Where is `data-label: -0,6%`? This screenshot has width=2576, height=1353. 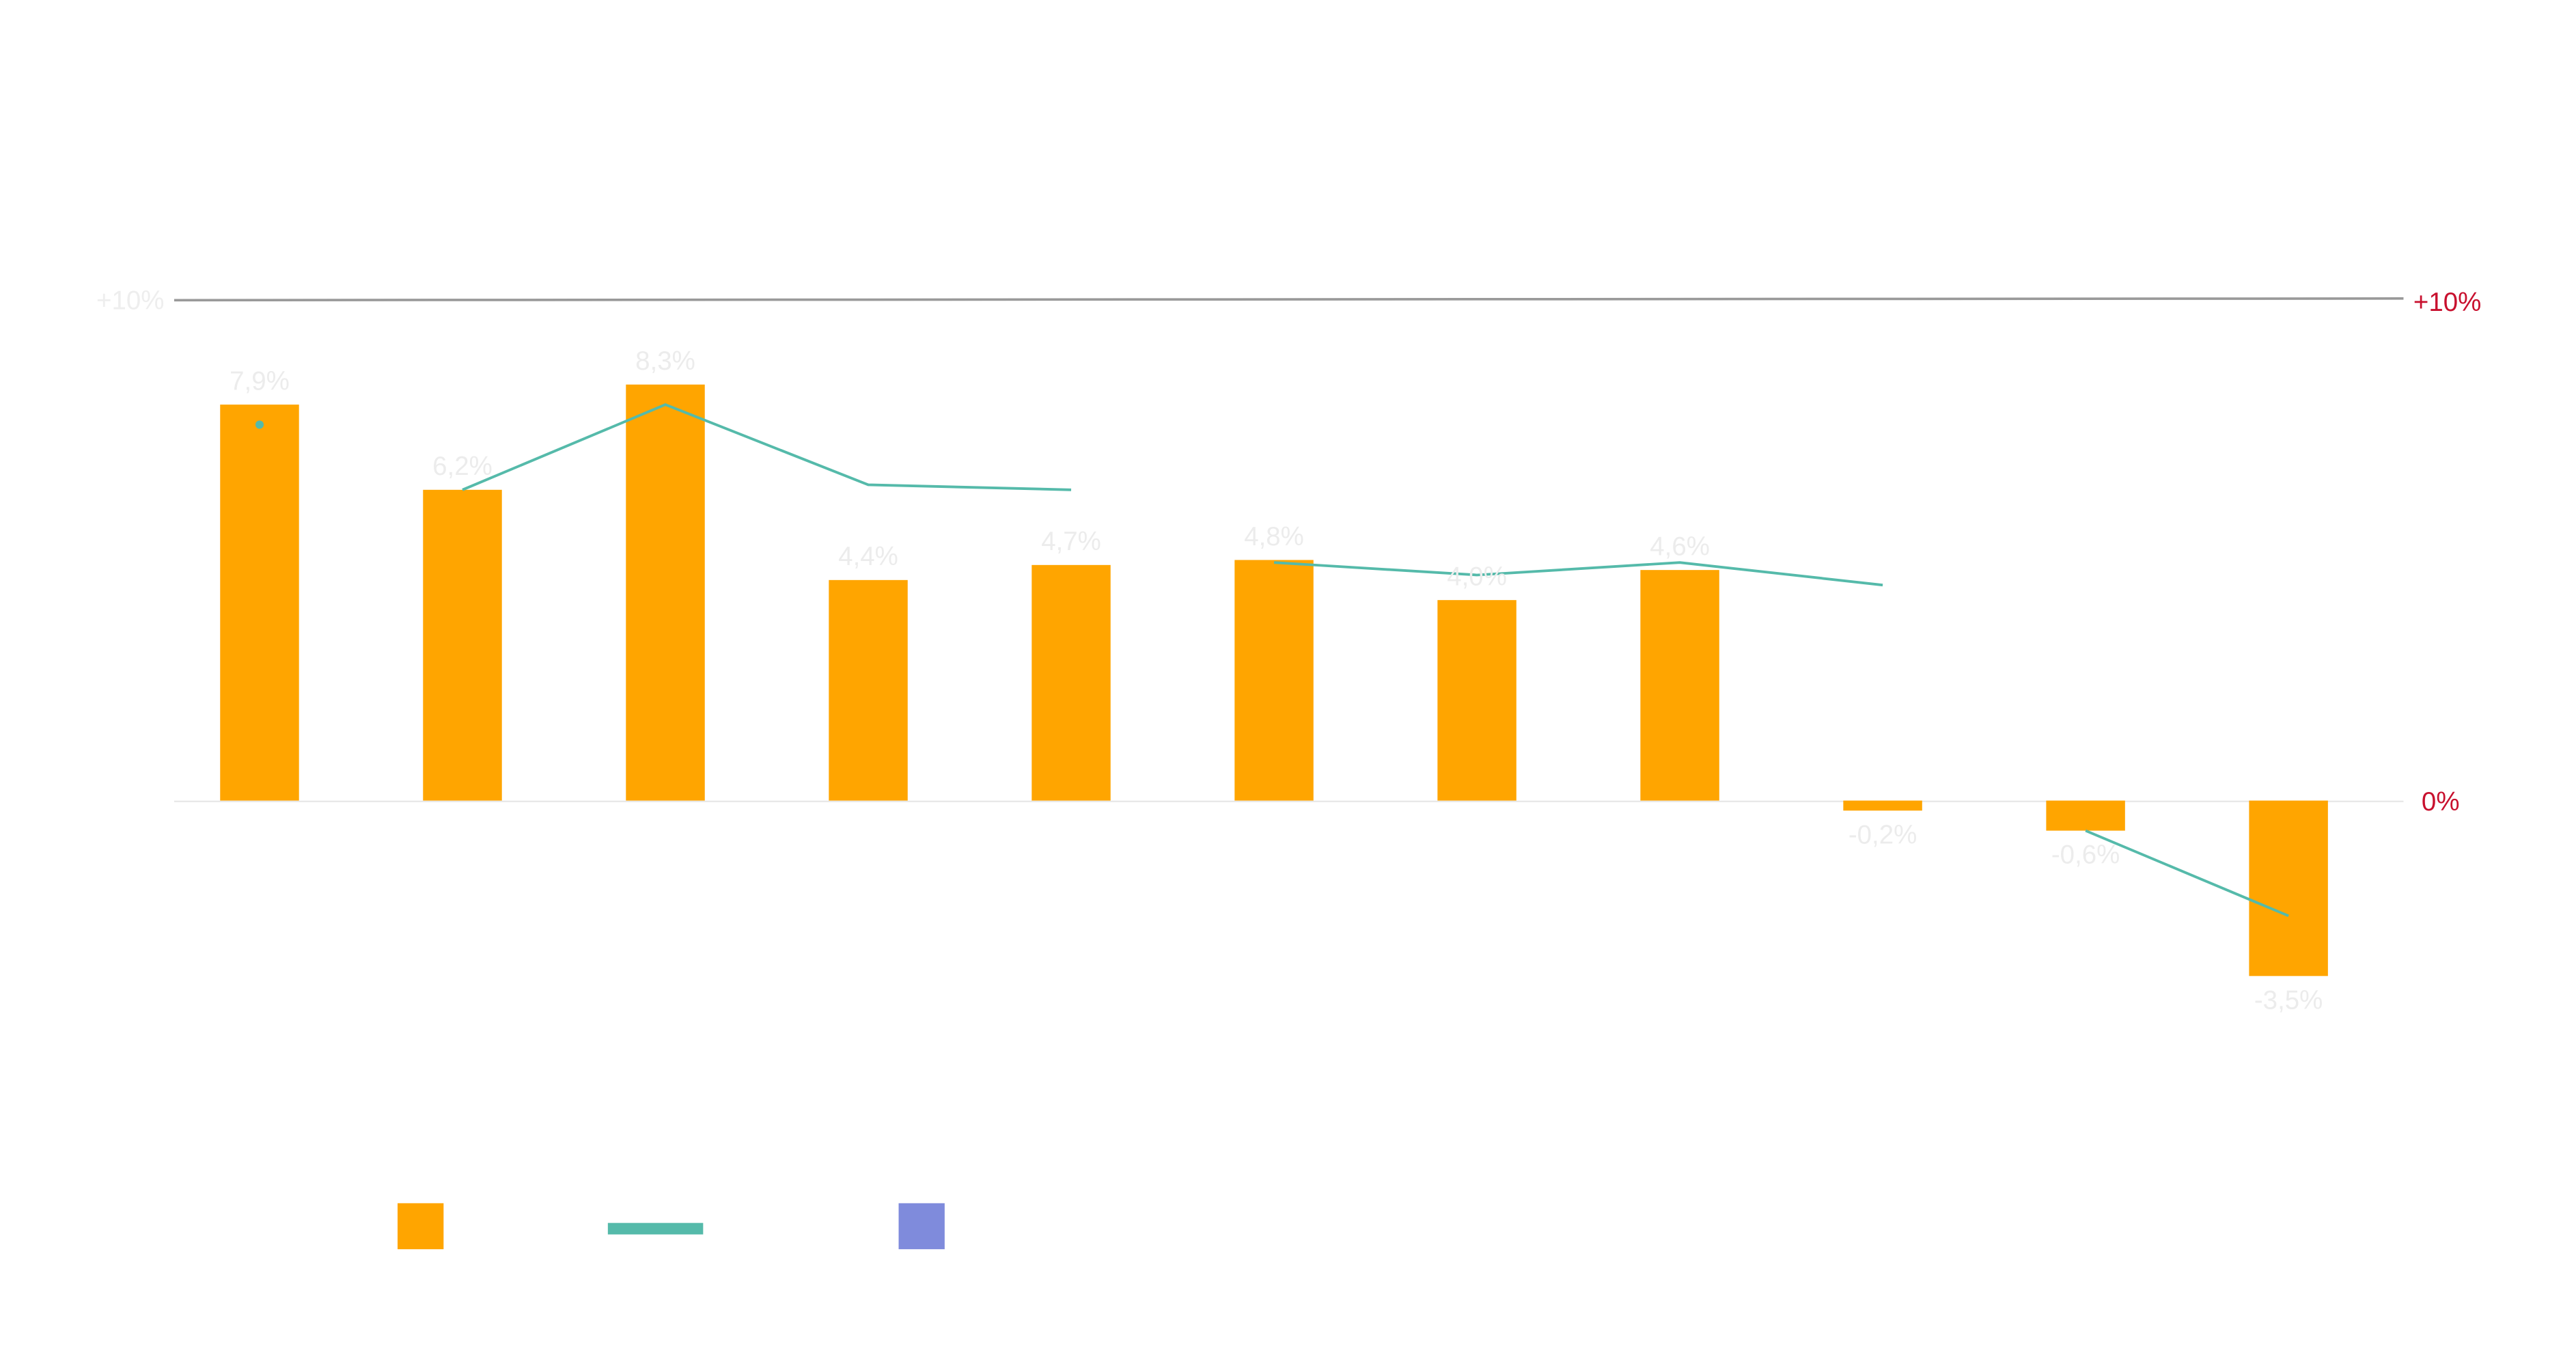
data-label: -0,6% is located at coordinates (2085, 855).